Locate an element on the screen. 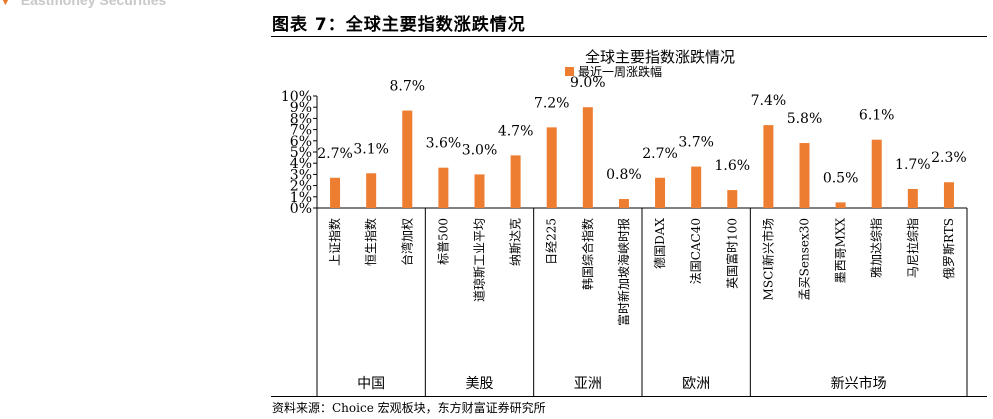 The width and height of the screenshot is (993, 419). bottom-rule is located at coordinates (629, 396).